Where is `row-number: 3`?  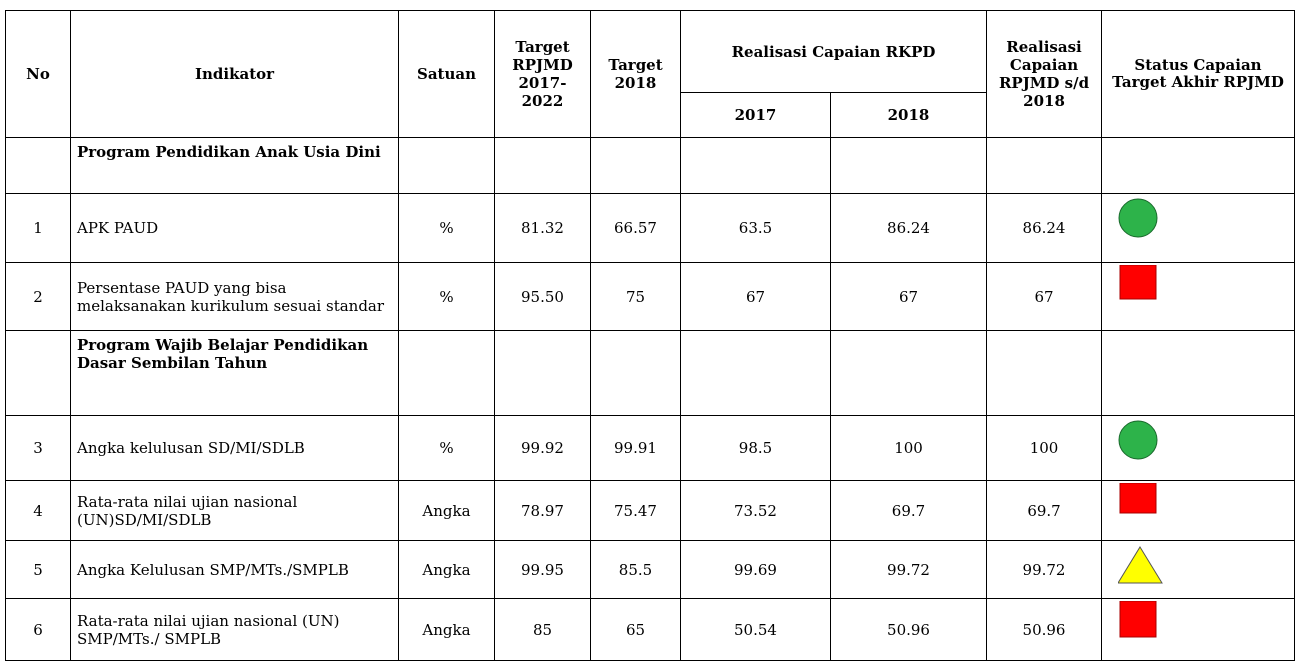 row-number: 3 is located at coordinates (38, 448).